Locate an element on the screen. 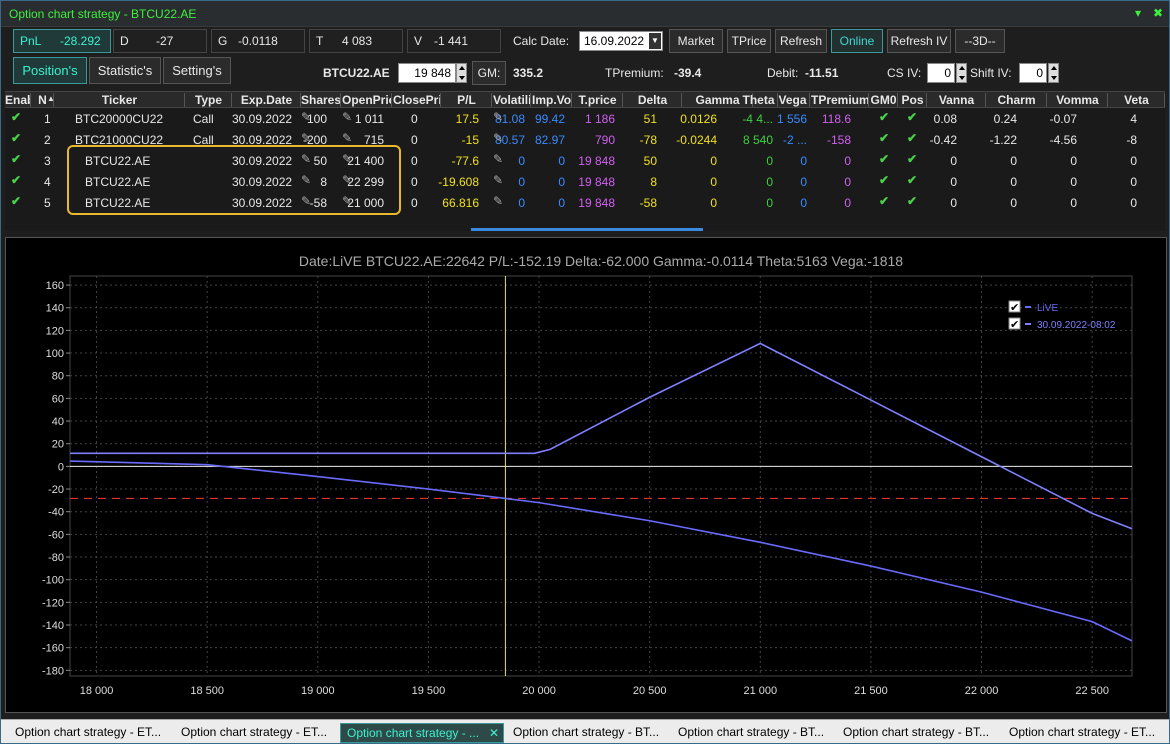  column-header-expdate: Exp.Date is located at coordinates (267, 100).